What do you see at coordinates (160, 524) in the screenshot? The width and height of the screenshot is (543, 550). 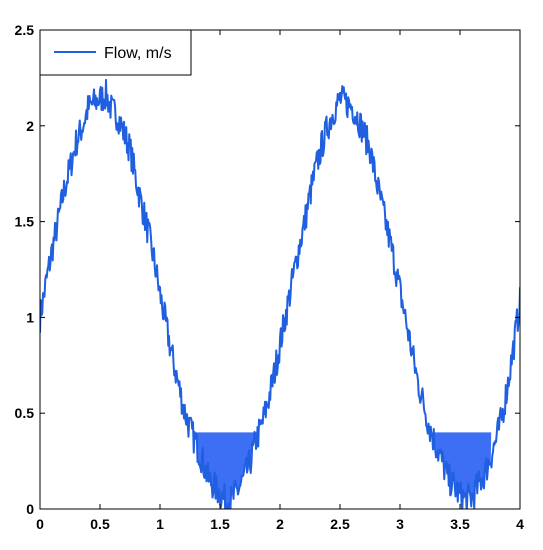 I see `x-tick-label: 1` at bounding box center [160, 524].